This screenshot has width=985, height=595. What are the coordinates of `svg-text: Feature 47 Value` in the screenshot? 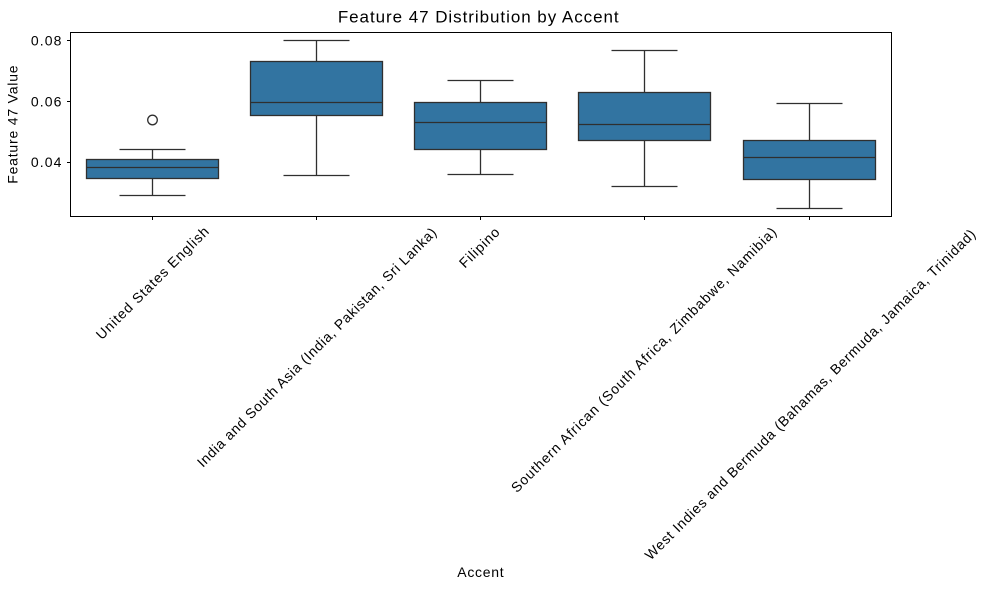 It's located at (13, 124).